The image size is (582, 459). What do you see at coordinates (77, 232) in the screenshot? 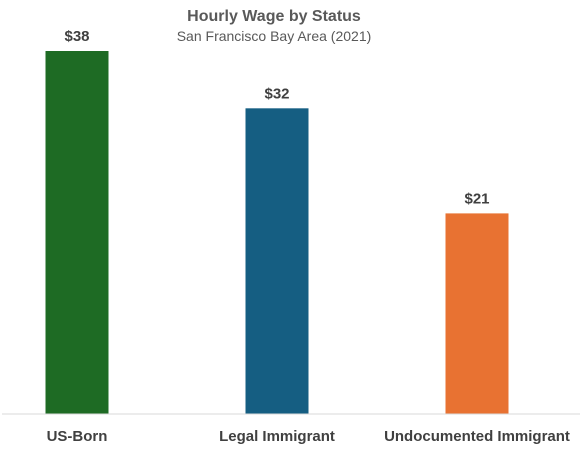
I see `bar-us-born` at bounding box center [77, 232].